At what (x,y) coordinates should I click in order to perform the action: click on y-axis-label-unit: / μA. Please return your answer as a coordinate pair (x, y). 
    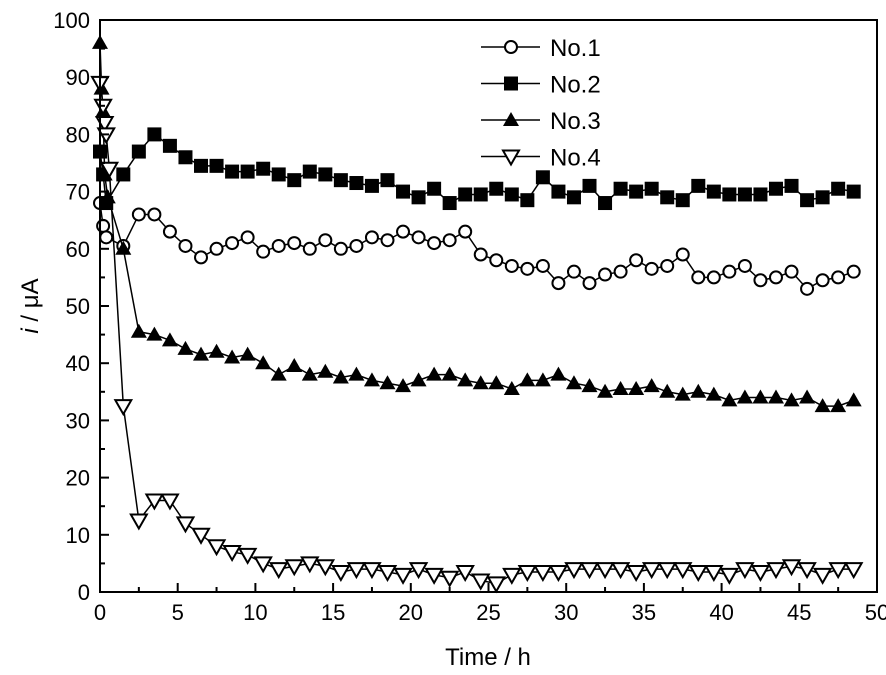
    Looking at the image, I should click on (30, 303).